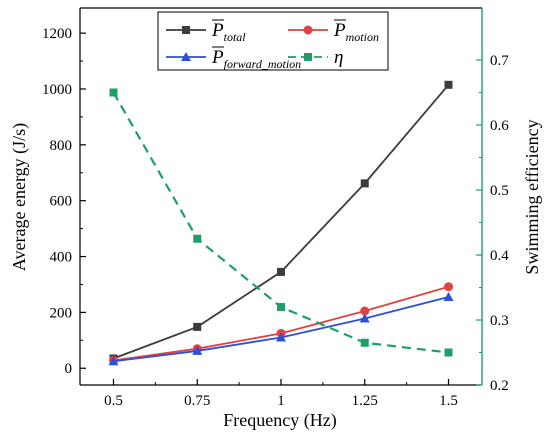 This screenshot has width=550, height=434. I want to click on x-tick-label: 1, so click(281, 401).